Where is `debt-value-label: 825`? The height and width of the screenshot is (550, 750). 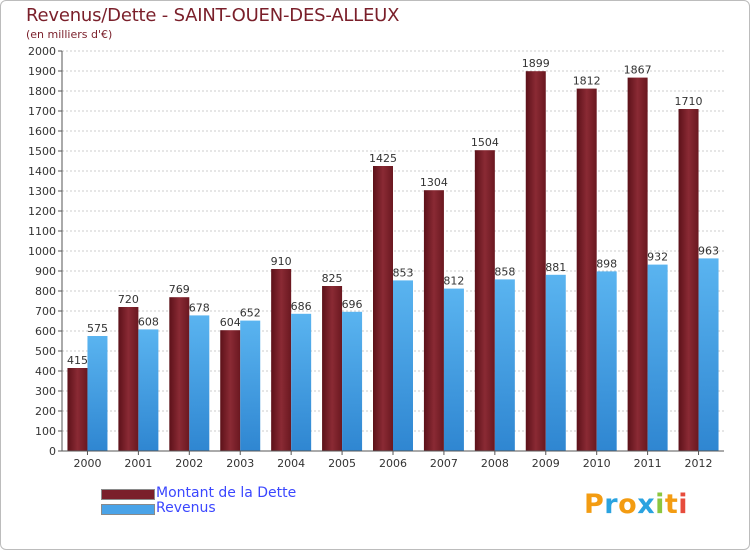 debt-value-label: 825 is located at coordinates (332, 278).